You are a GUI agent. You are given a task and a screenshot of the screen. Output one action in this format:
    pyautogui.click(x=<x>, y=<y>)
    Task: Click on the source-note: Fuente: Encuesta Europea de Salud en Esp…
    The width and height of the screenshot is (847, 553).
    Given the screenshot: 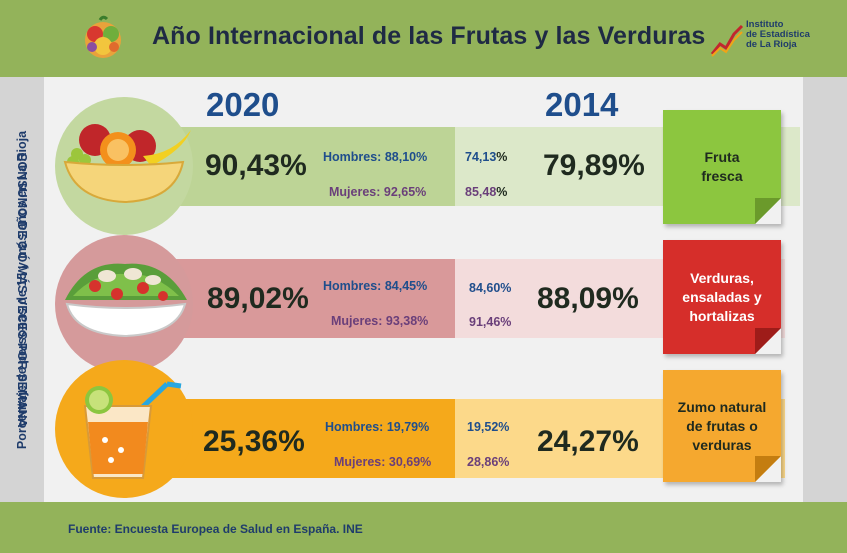 What is the action you would take?
    pyautogui.click(x=215, y=529)
    